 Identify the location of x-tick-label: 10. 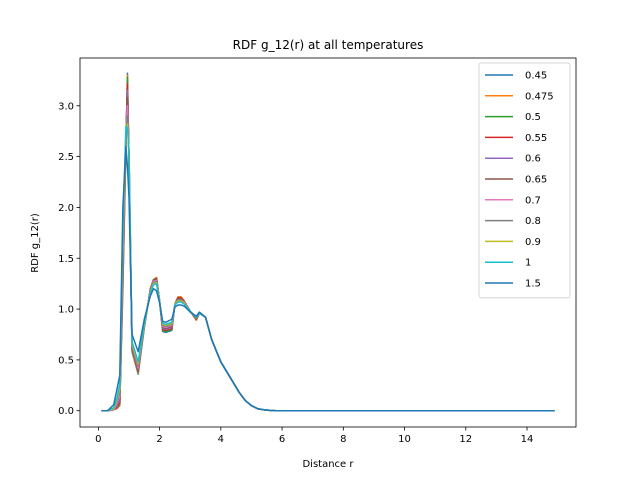
(404, 439).